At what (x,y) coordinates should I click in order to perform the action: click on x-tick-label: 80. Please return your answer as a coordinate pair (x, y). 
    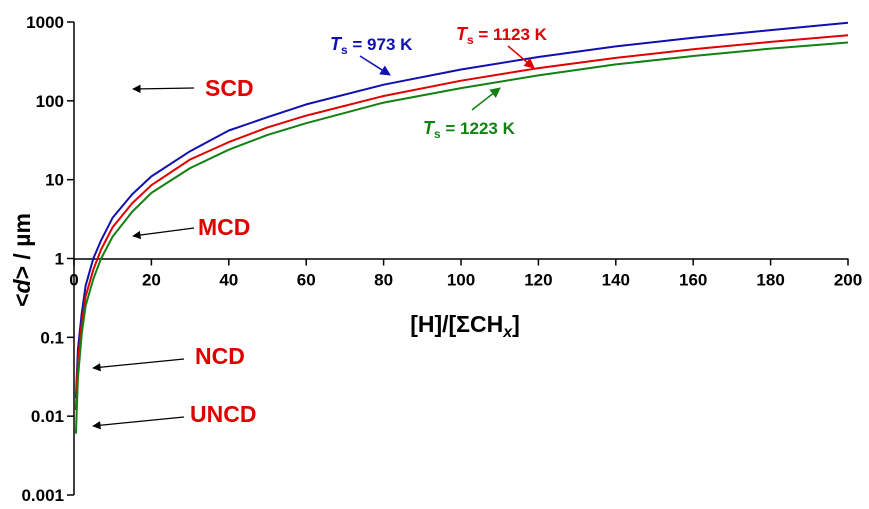
    Looking at the image, I should click on (383, 280).